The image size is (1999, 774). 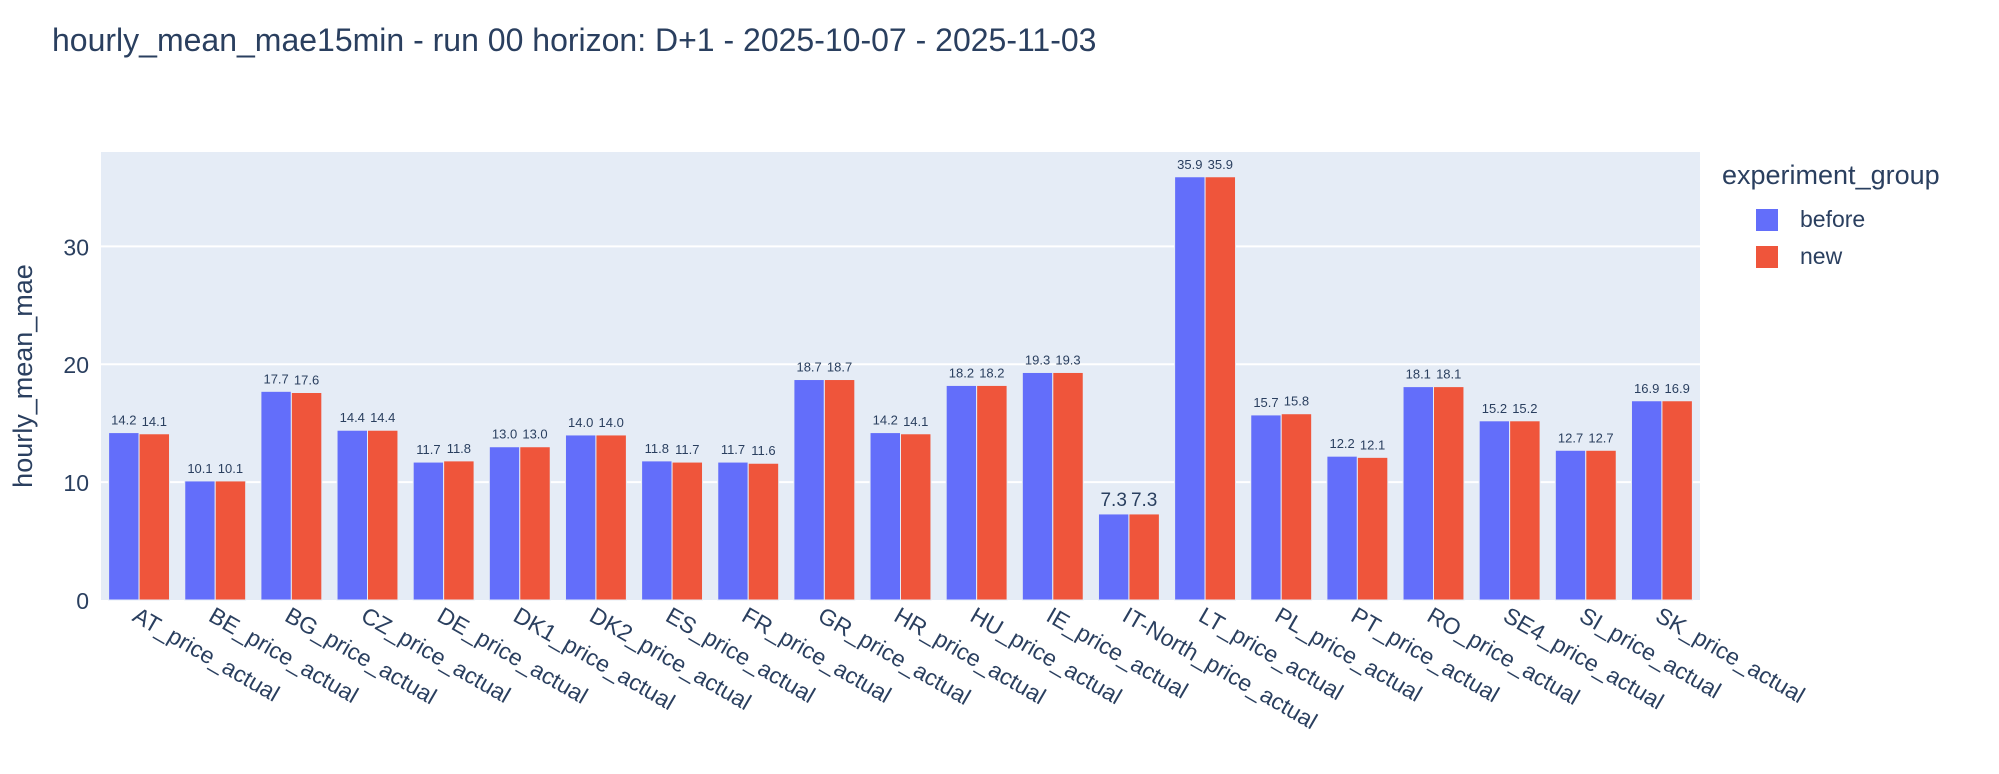 What do you see at coordinates (82, 601) in the screenshot?
I see `y-tick-label: 0` at bounding box center [82, 601].